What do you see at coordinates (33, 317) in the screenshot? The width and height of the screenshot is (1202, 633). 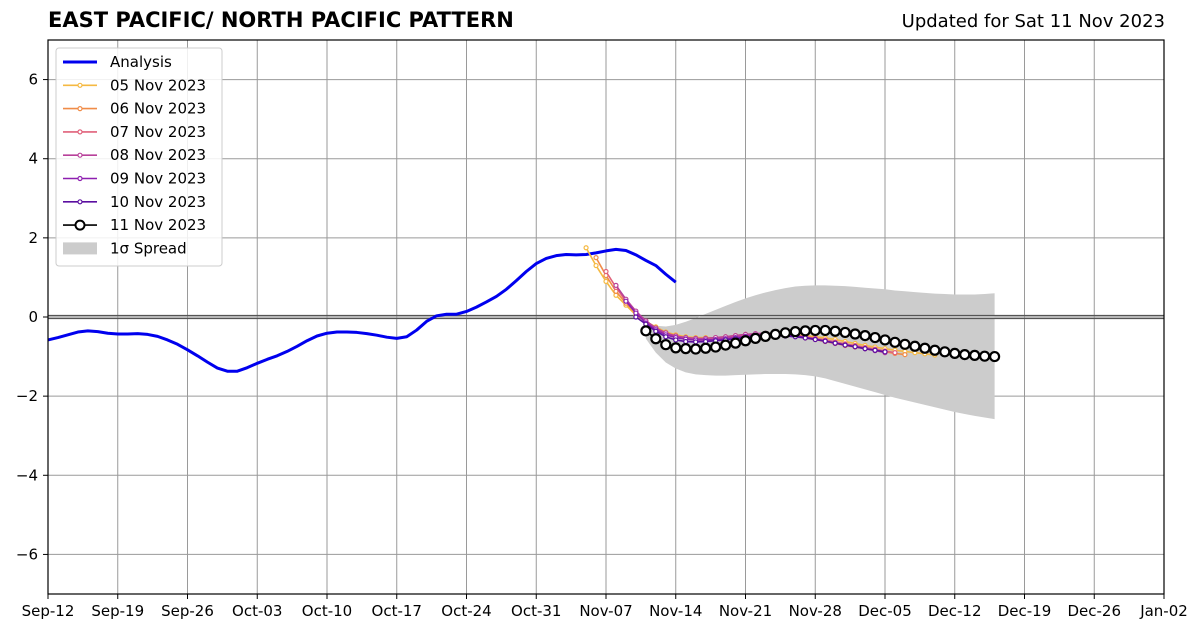 I see `y-tick-label: 0` at bounding box center [33, 317].